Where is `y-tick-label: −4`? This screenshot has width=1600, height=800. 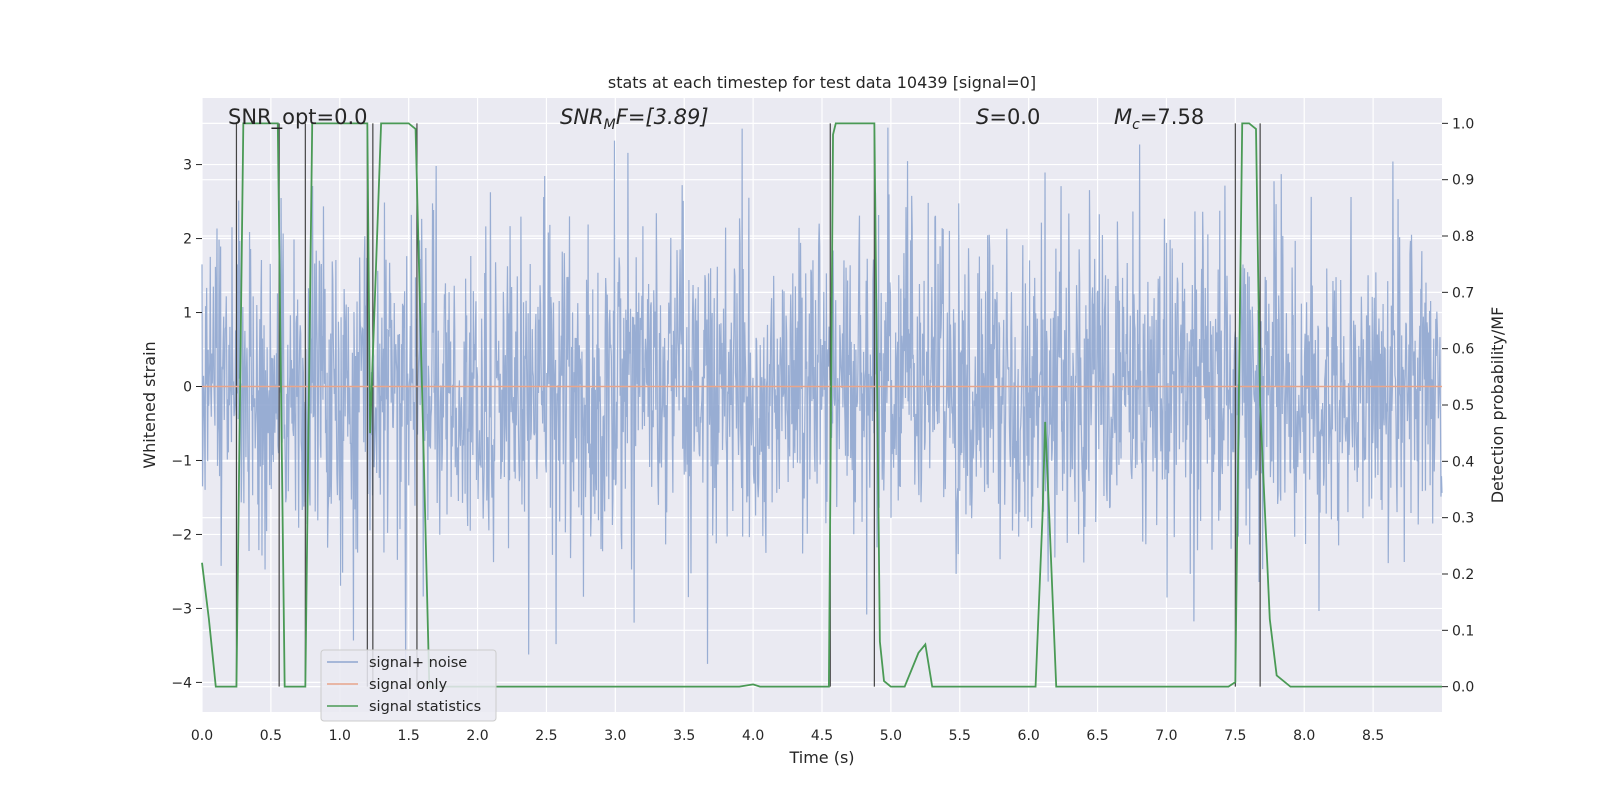 y-tick-label: −4 is located at coordinates (181, 683).